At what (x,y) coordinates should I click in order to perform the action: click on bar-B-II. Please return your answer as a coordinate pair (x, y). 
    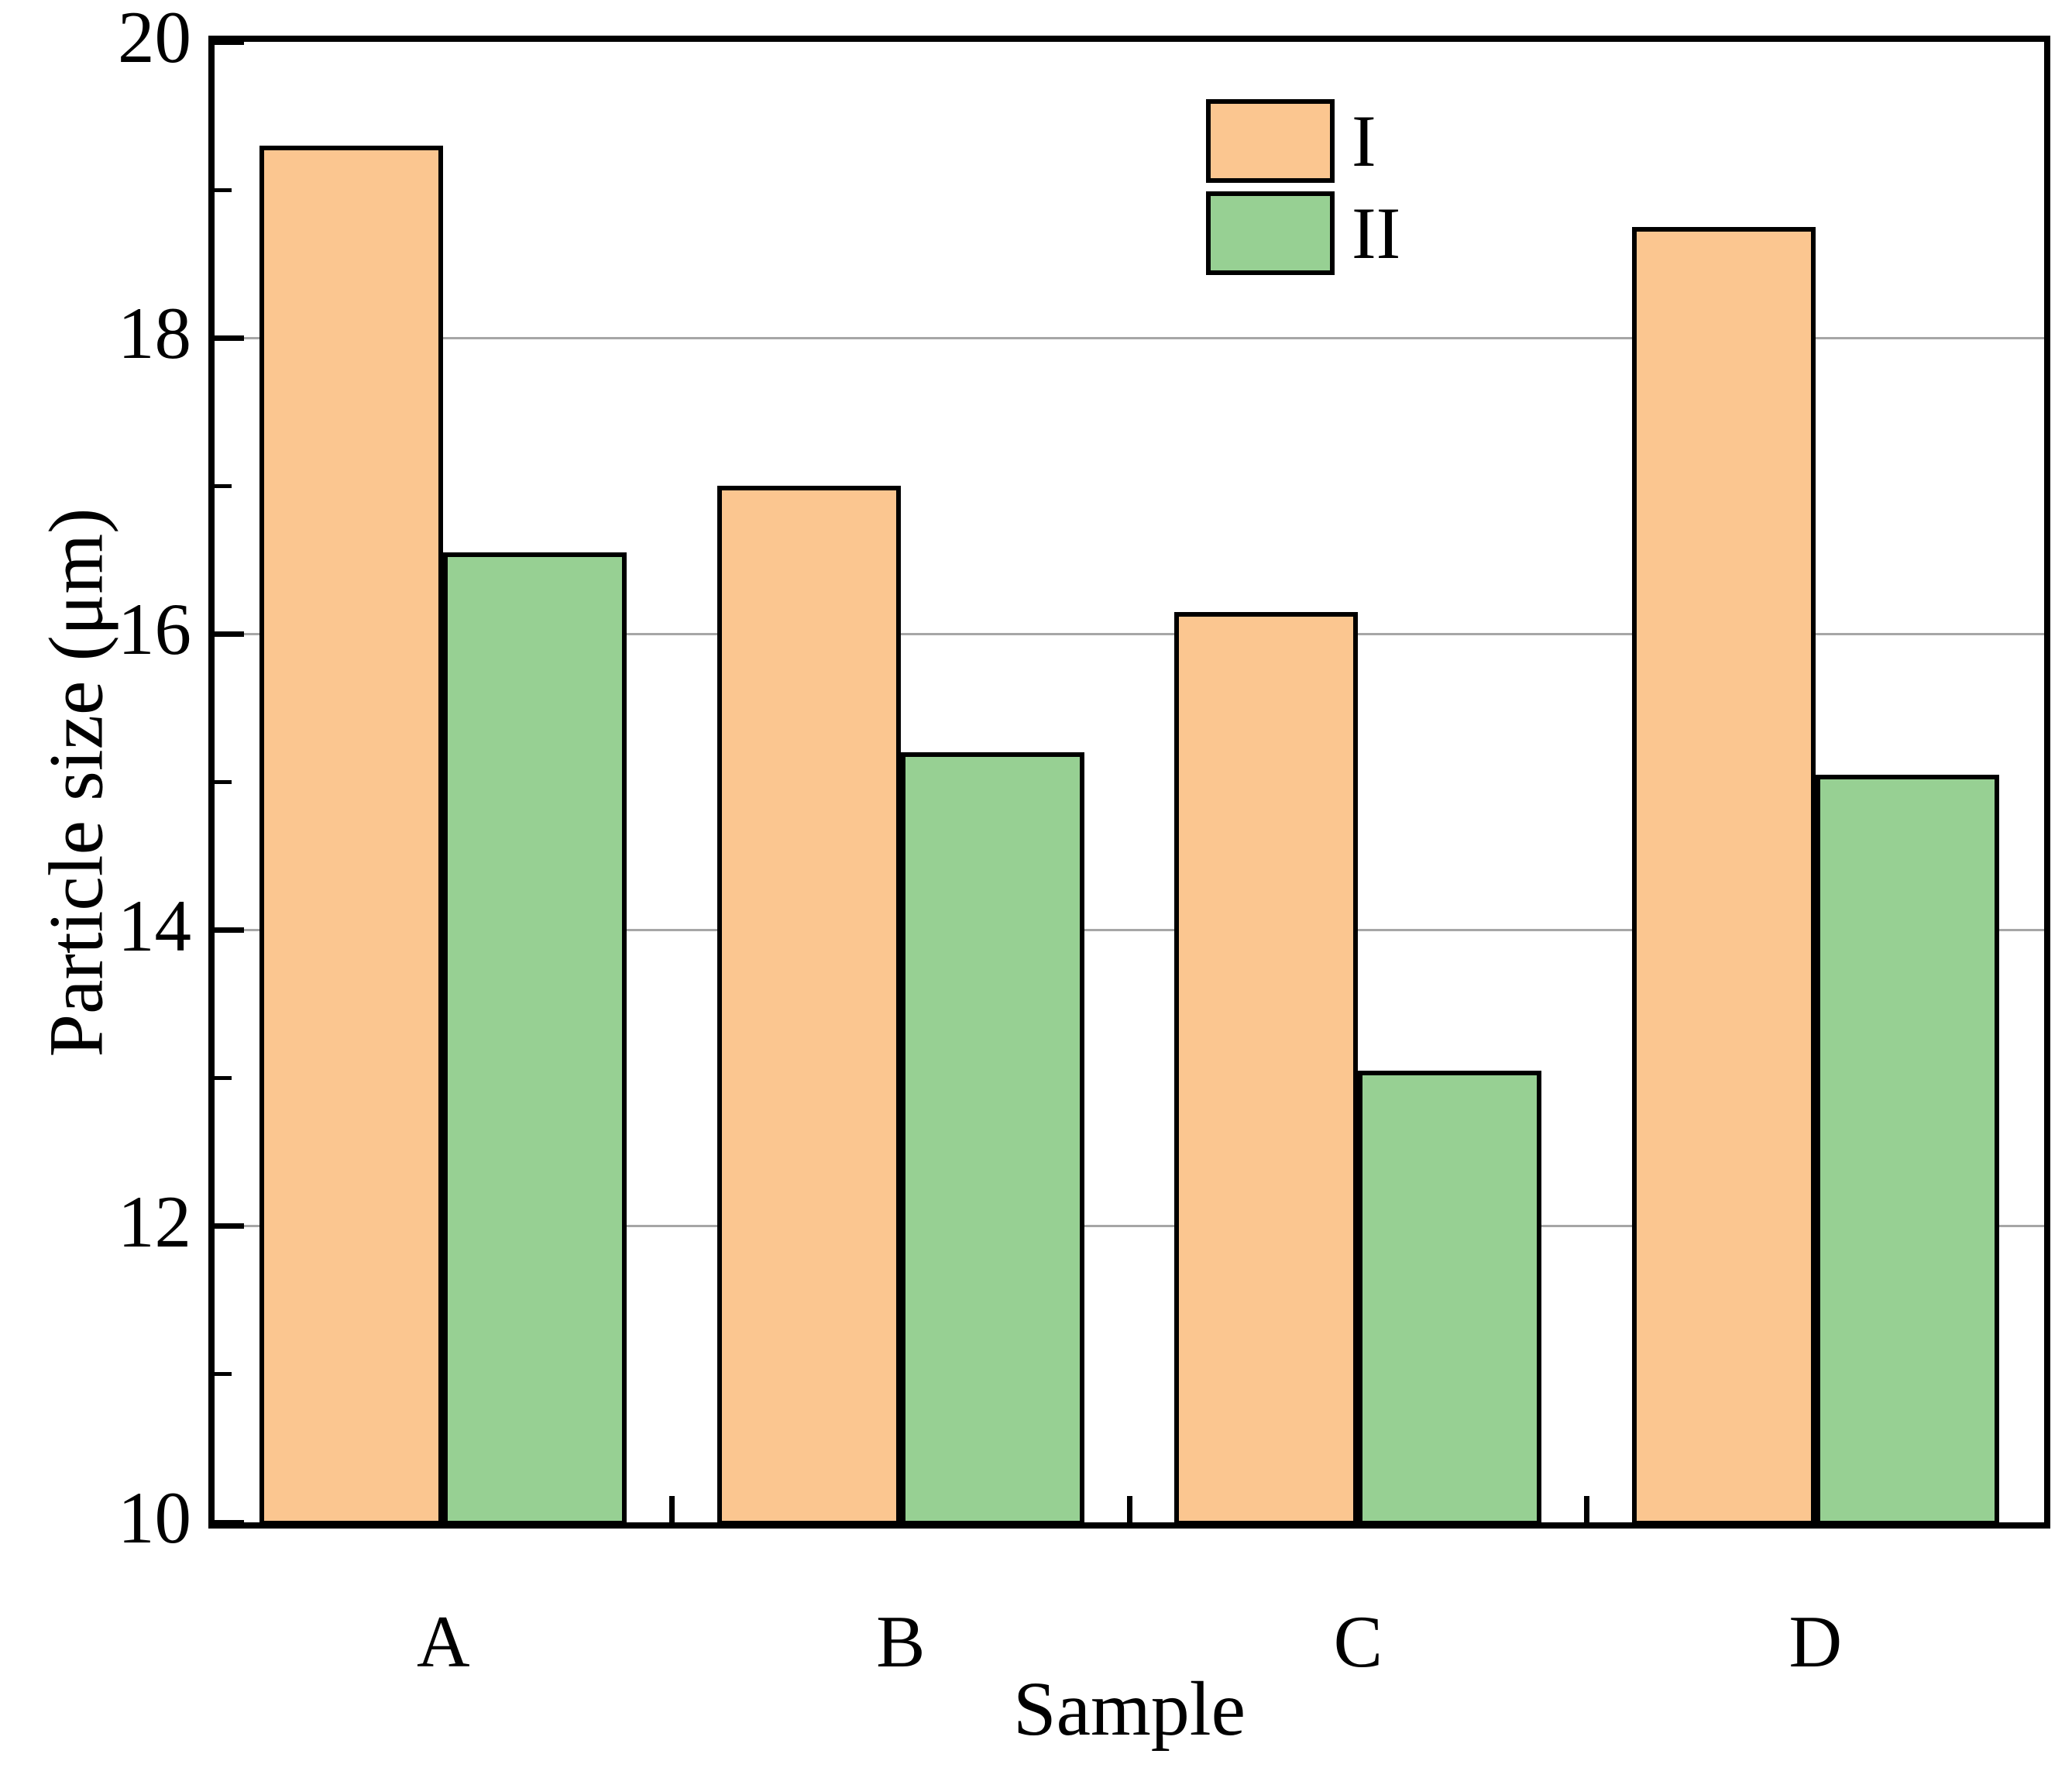
    Looking at the image, I should click on (992, 1138).